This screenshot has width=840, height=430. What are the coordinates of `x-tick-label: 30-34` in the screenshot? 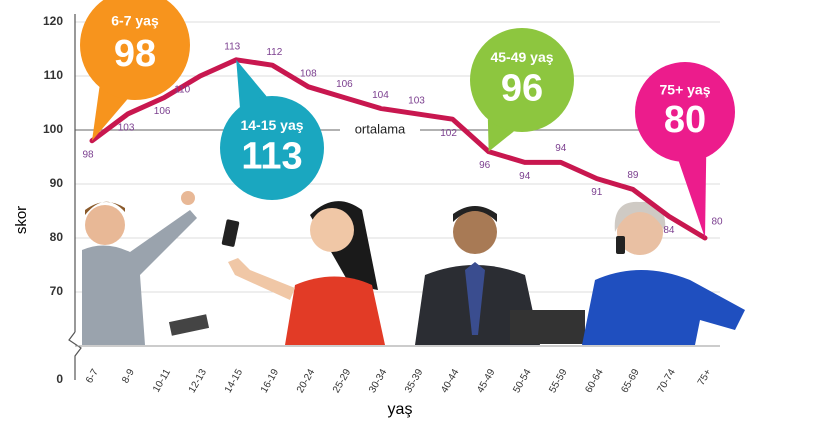 It's located at (378, 381).